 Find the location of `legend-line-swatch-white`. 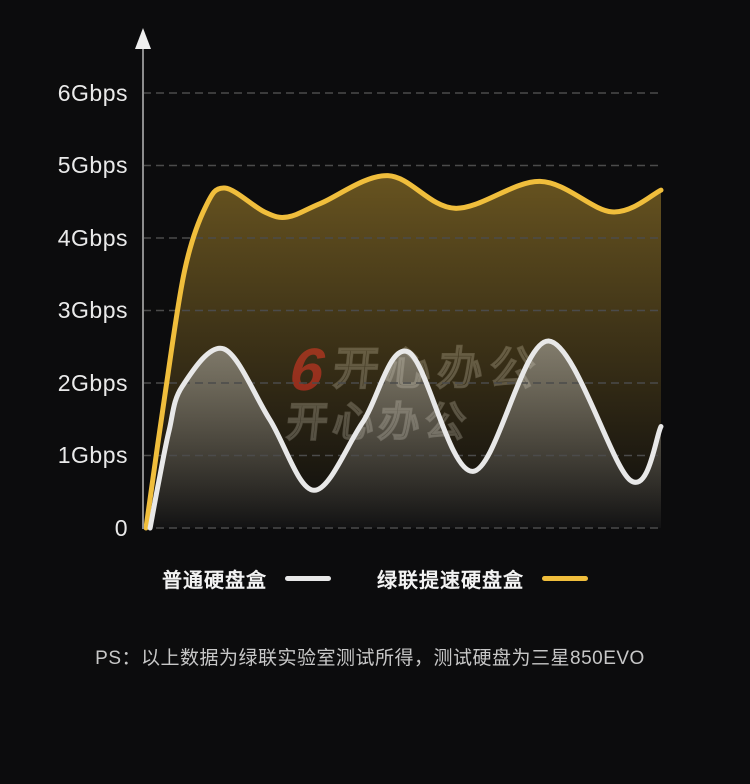

legend-line-swatch-white is located at coordinates (308, 578).